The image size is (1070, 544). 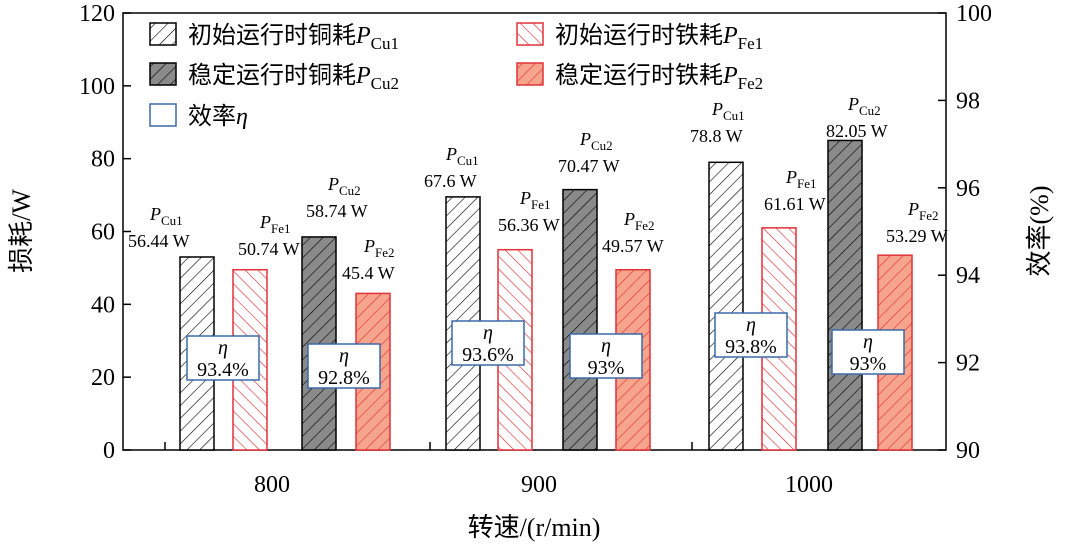 I want to click on legend-swatch-cu2, so click(x=163, y=74).